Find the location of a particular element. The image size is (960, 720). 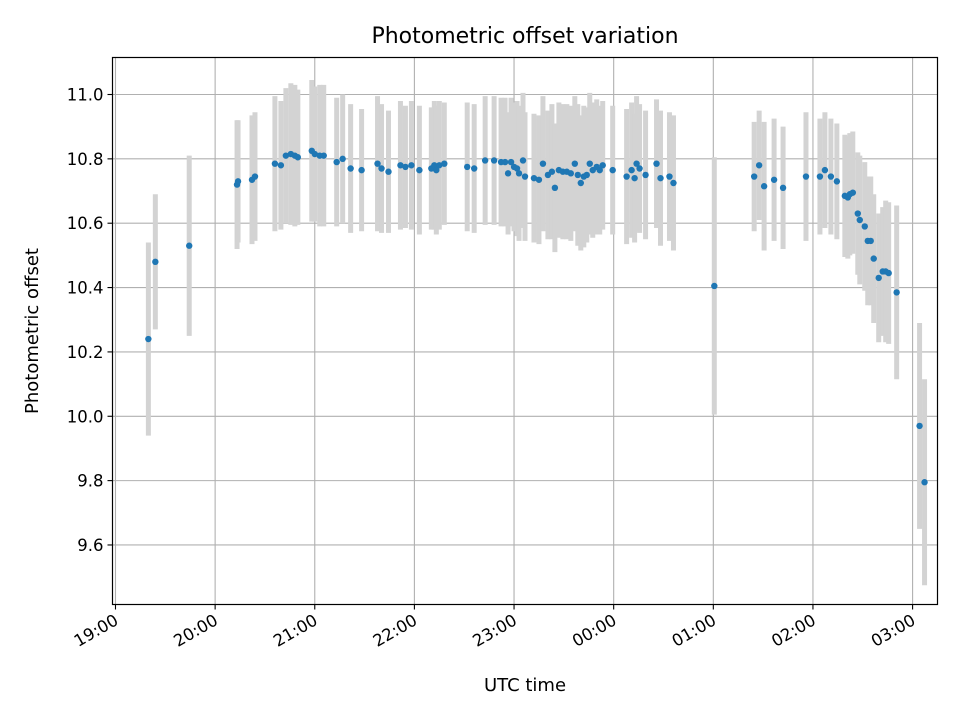

y-tick-label: 10.8 is located at coordinates (85, 159).